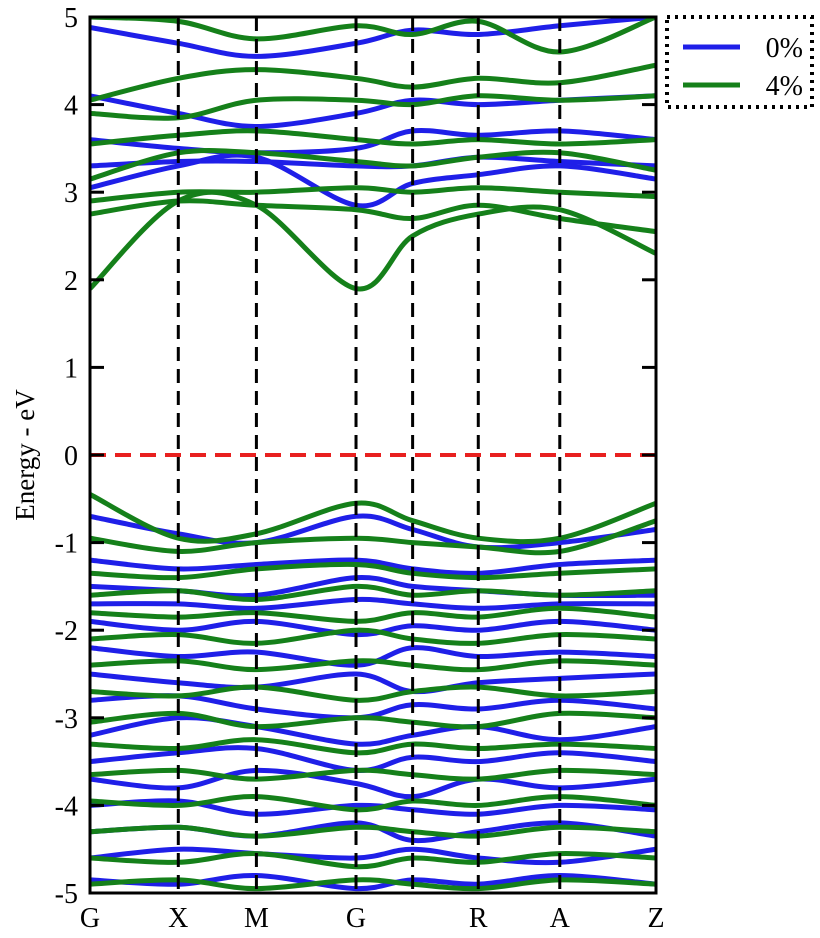 The height and width of the screenshot is (938, 820). Describe the element at coordinates (560, 918) in the screenshot. I see `x-tick-label: A` at that location.